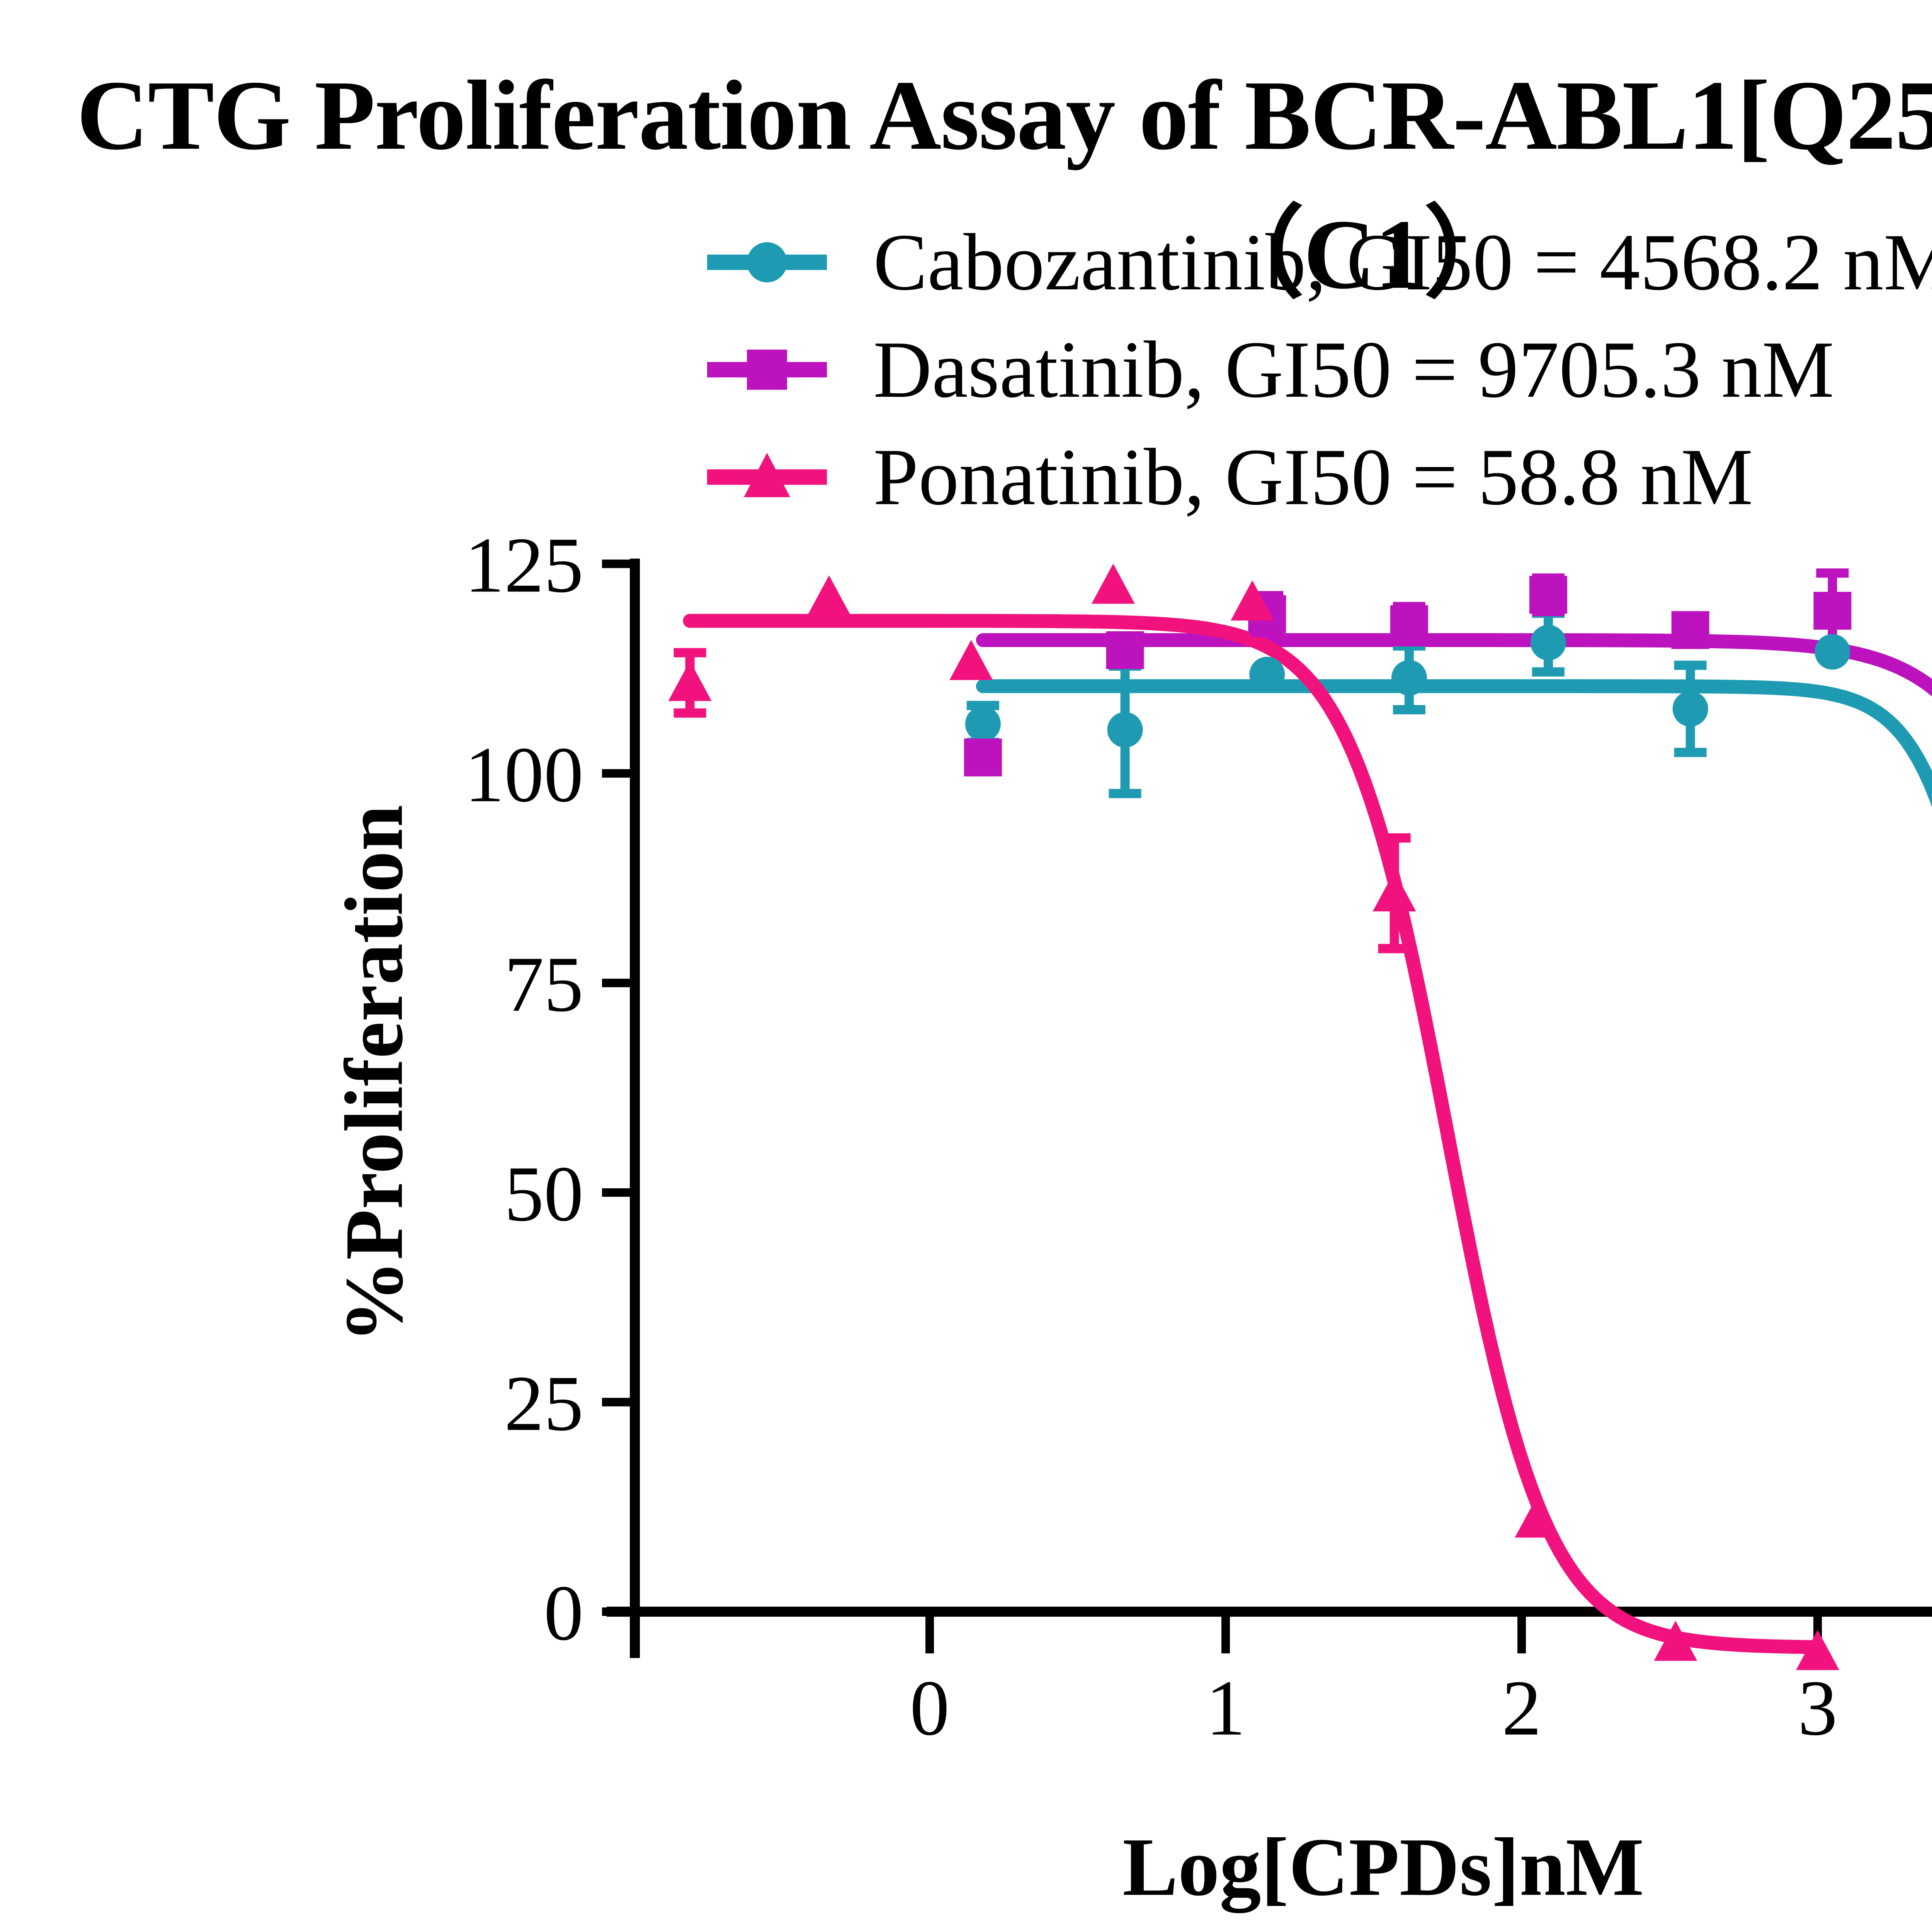  I want to click on circle-marker-icon, so click(767, 262).